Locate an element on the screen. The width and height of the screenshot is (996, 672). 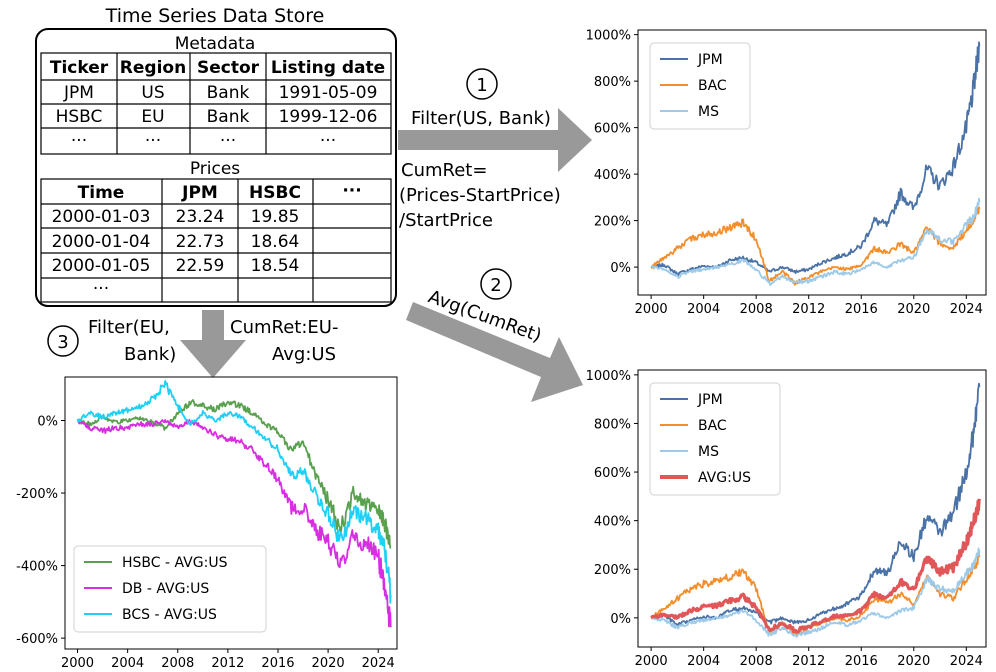
prices-cell: 2000-01-04 is located at coordinates (101, 242).